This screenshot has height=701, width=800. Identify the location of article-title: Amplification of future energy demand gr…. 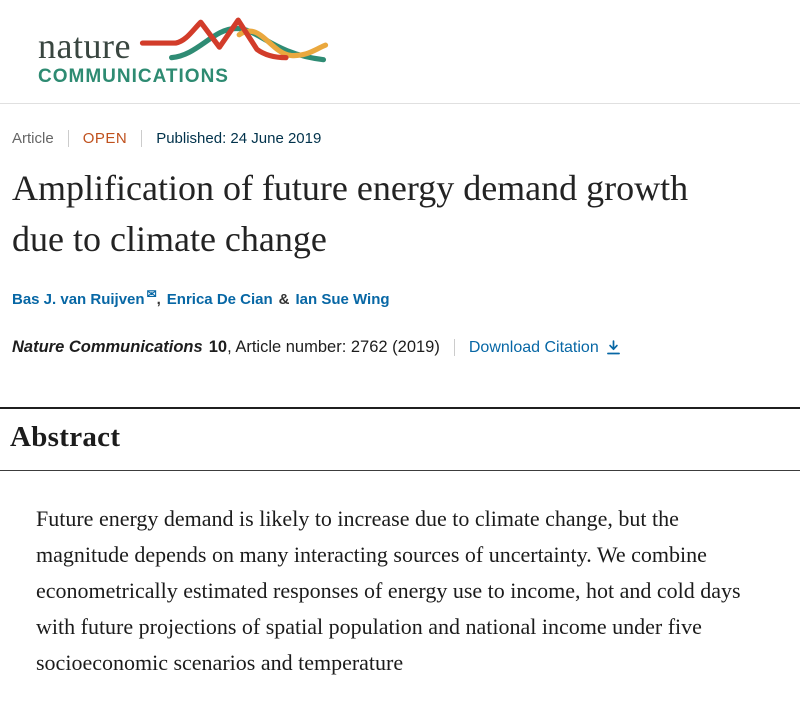
(350, 213).